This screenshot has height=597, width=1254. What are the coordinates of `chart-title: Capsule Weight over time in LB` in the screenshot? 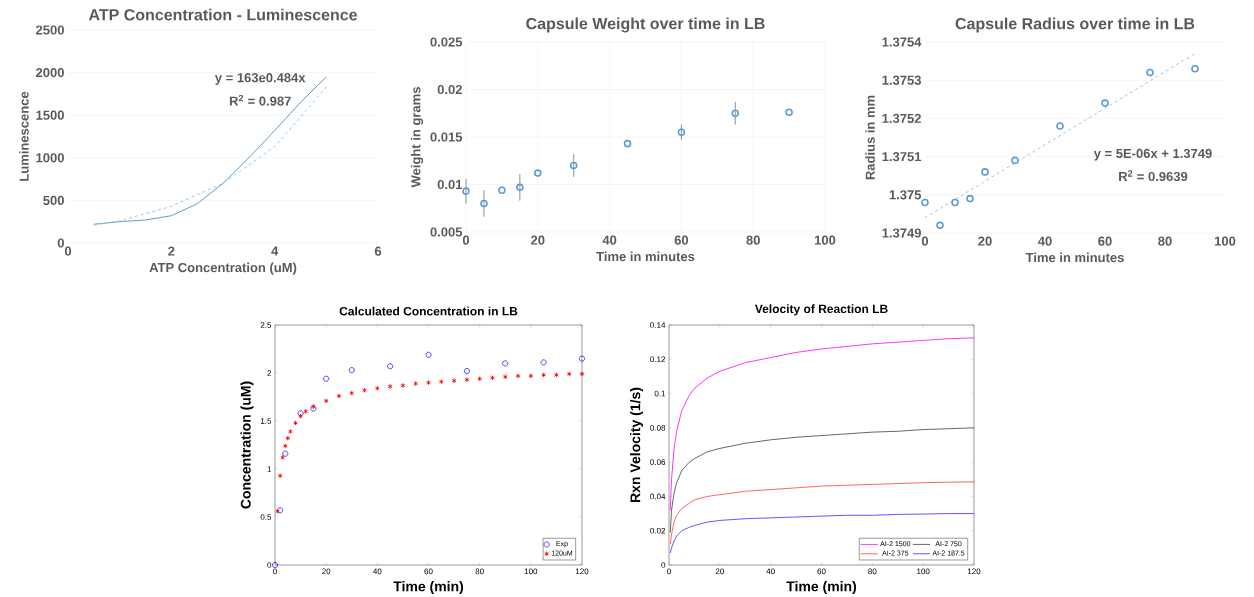 It's located at (645, 25).